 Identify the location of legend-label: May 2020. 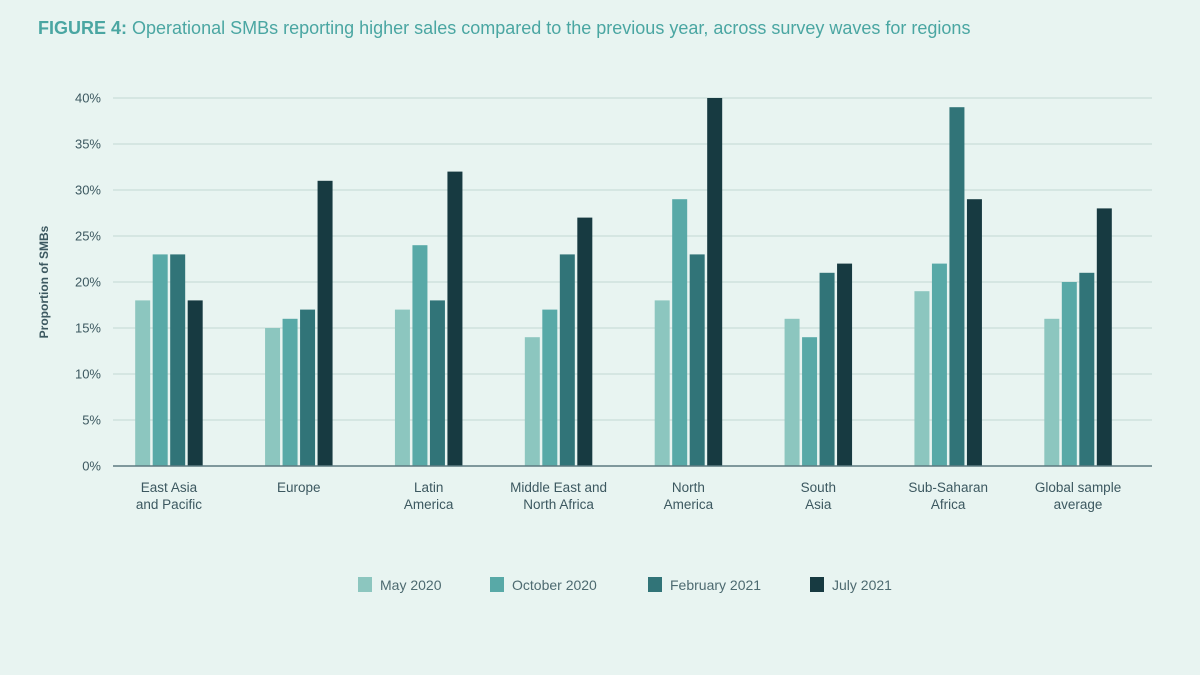
(411, 585).